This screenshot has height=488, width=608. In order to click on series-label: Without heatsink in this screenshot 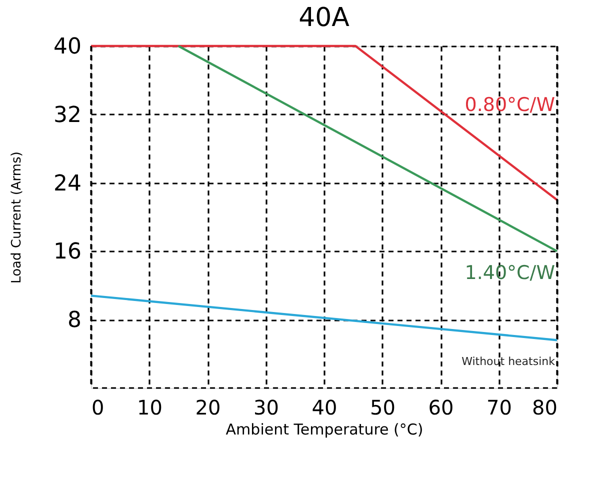, I will do `click(509, 361)`.